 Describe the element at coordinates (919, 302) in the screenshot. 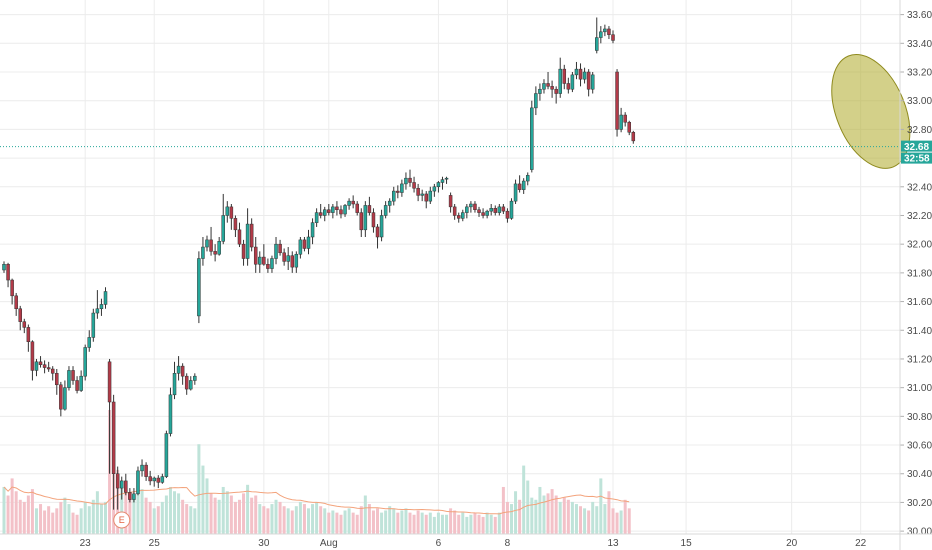

I see `price-tick-label: 31.60` at that location.